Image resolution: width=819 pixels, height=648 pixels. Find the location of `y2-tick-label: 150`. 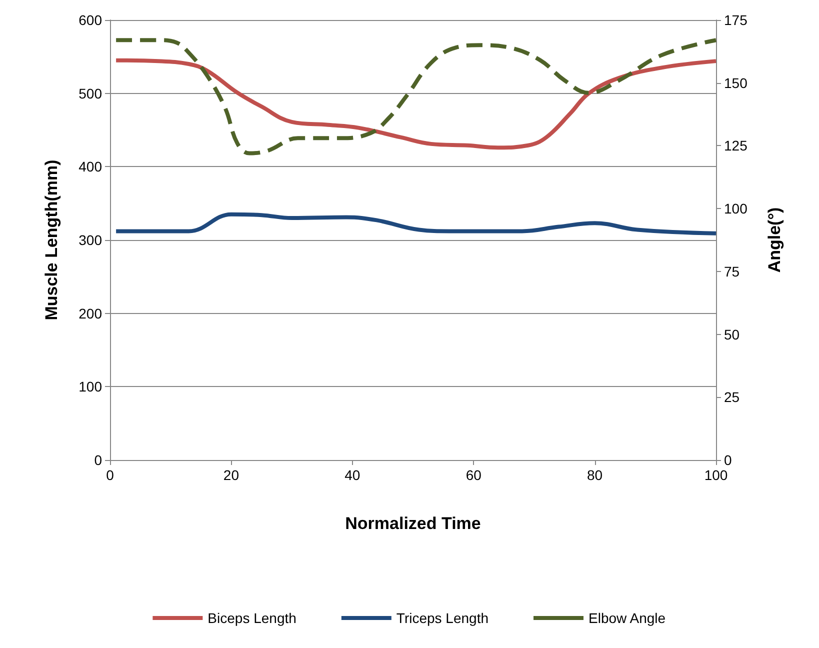

y2-tick-label: 150 is located at coordinates (736, 82).